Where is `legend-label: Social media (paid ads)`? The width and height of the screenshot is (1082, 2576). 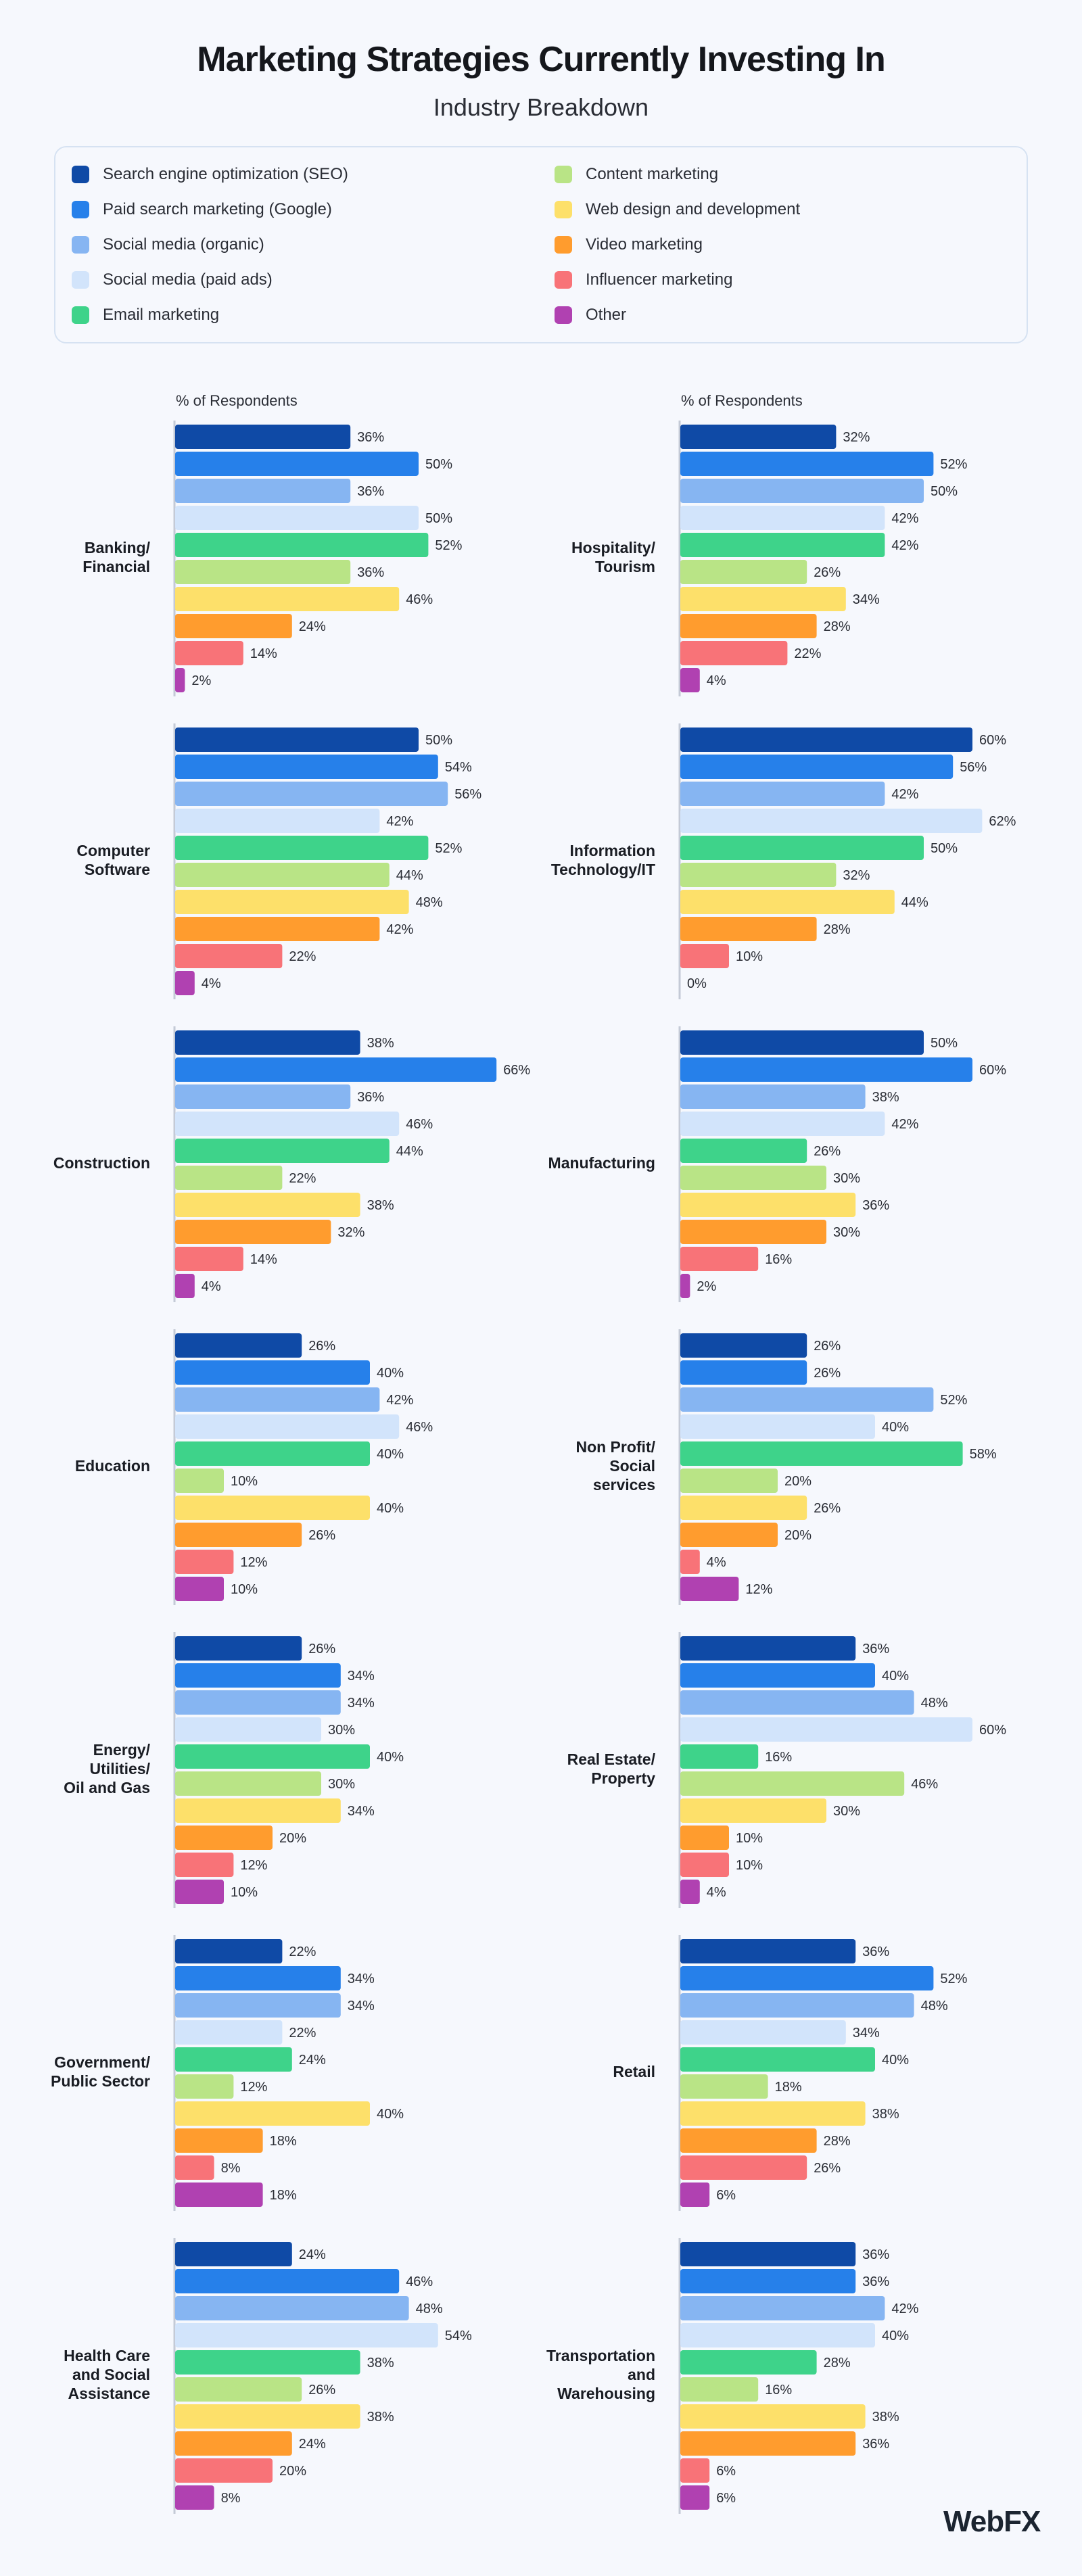 legend-label: Social media (paid ads) is located at coordinates (188, 279).